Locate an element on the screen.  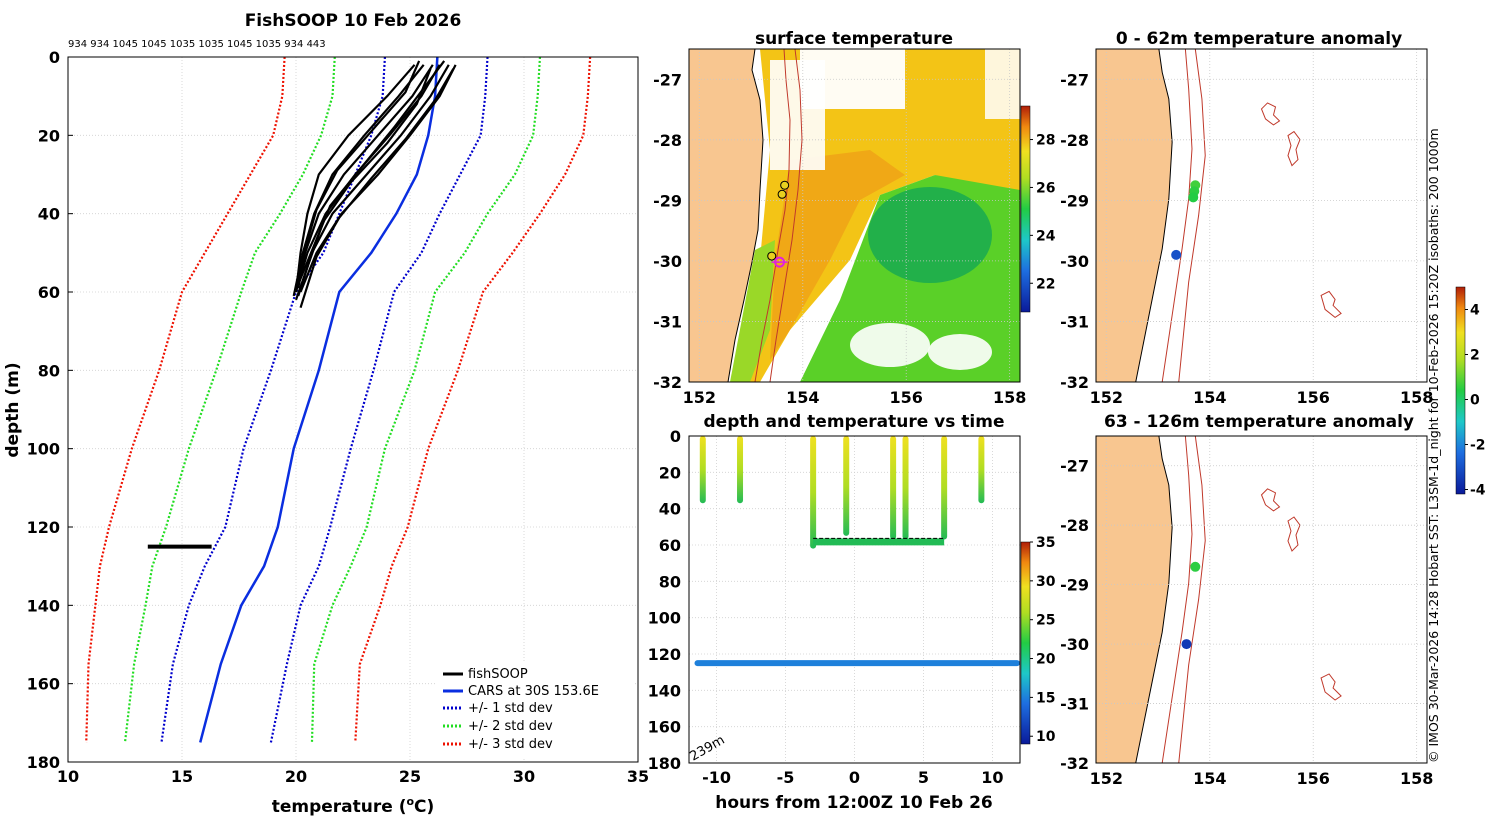
depth-time-xlabel: hours from 12:00Z 10 Feb 26 is located at coordinates (854, 803).